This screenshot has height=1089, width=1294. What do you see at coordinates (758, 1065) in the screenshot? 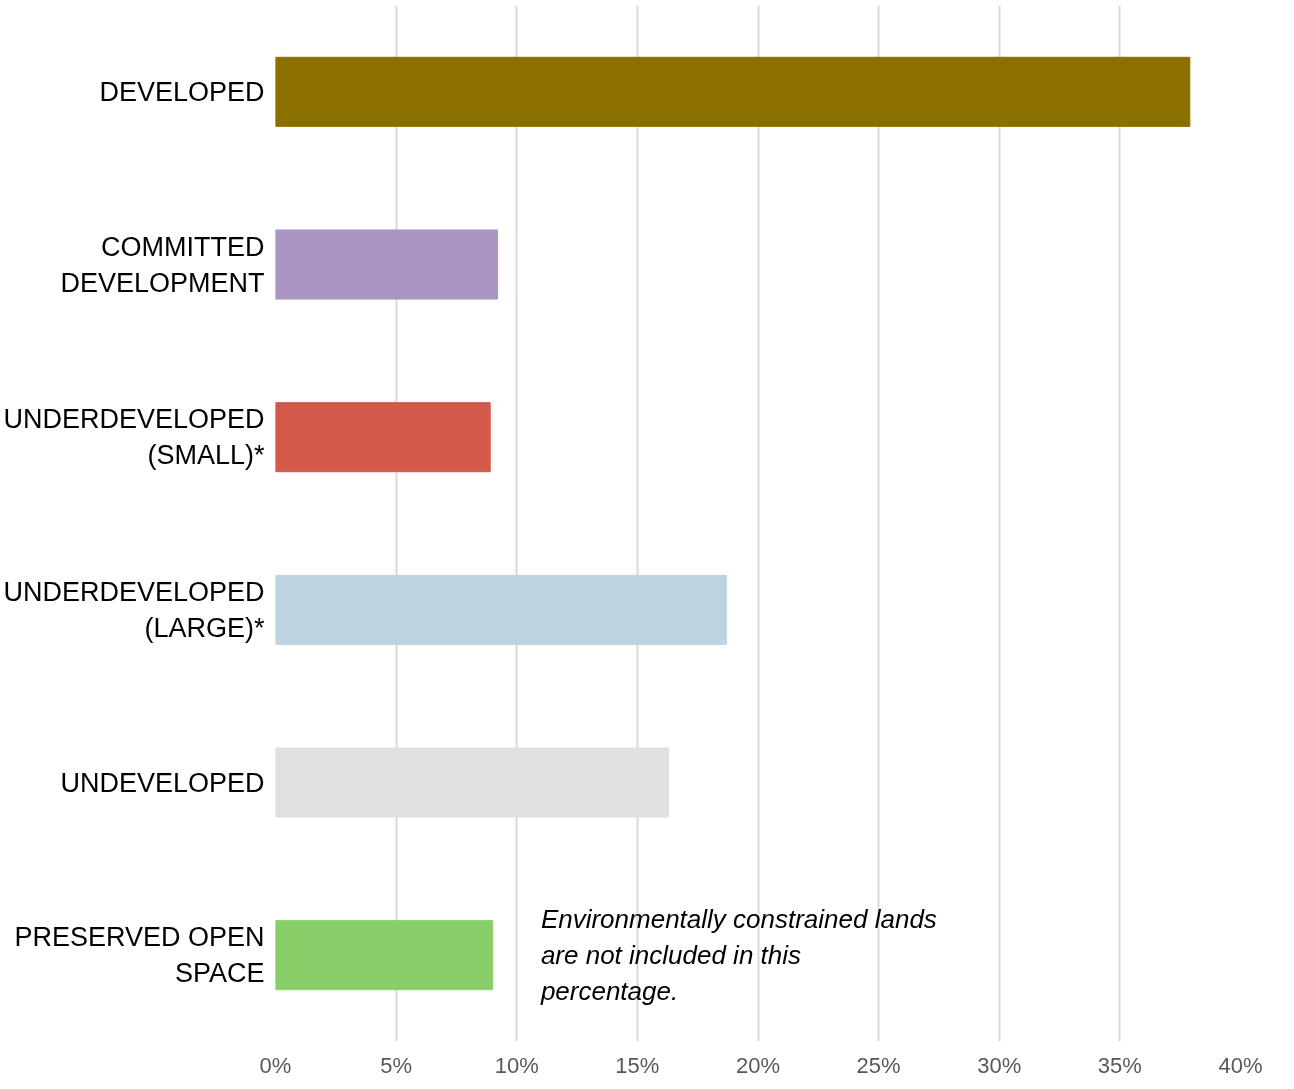
I see `x-tick-label: 20%` at bounding box center [758, 1065].